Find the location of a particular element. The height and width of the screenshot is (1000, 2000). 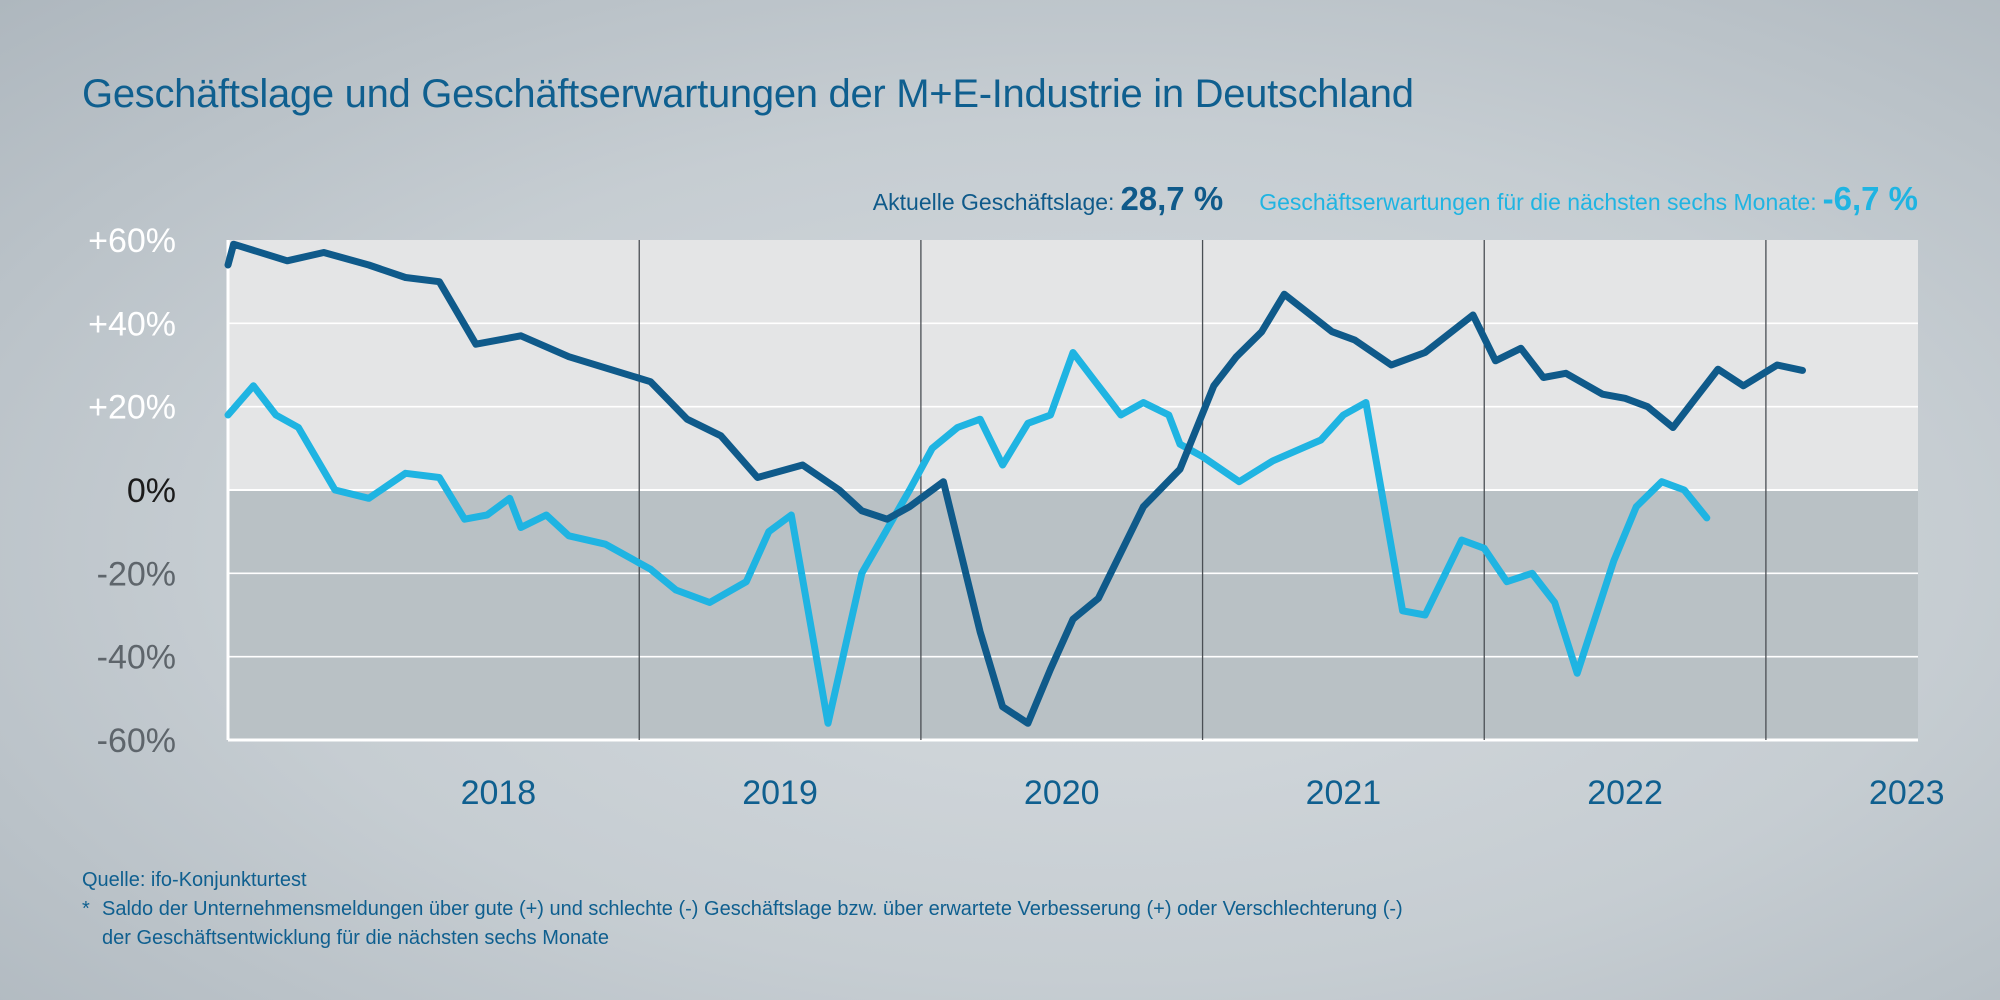

x-tick-label: 2020 is located at coordinates (1062, 793).